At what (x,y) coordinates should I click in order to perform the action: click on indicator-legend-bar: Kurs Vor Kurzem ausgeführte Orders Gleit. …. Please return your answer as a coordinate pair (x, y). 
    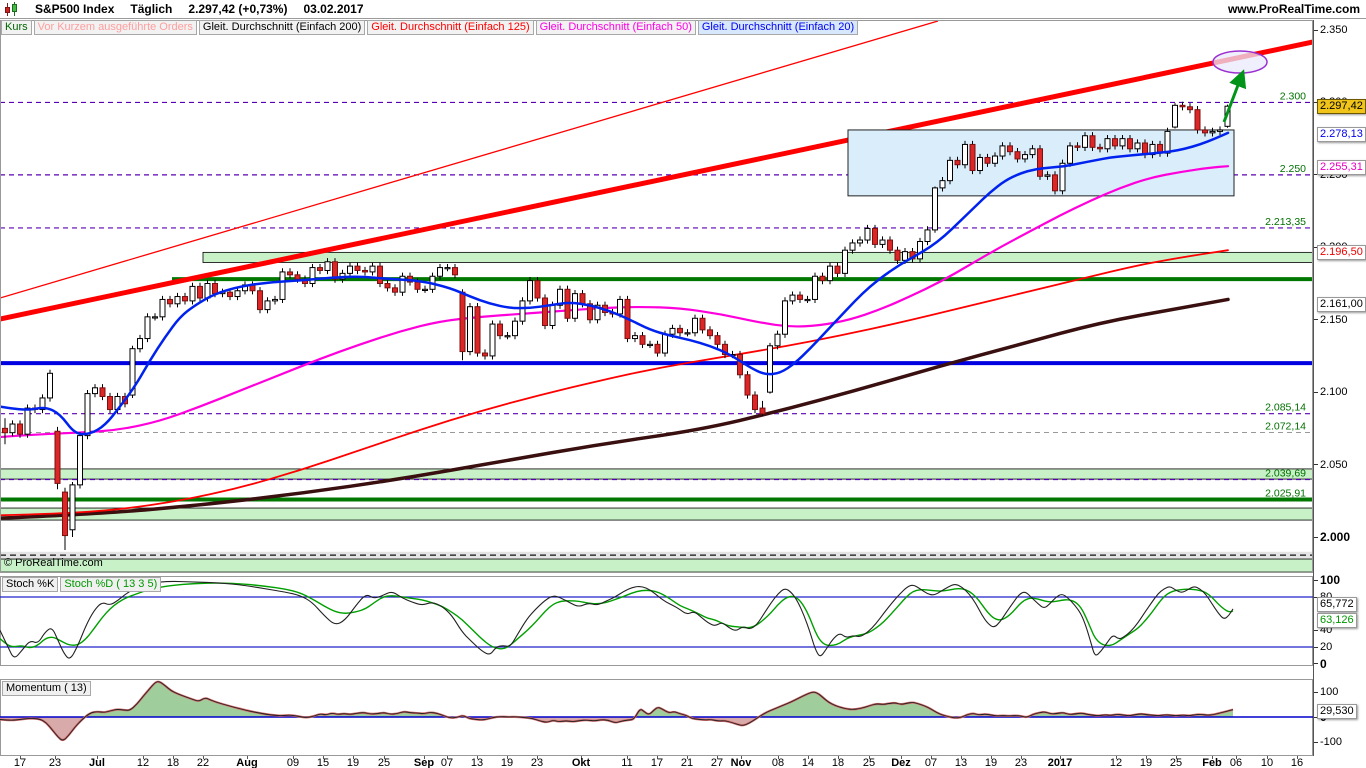
    Looking at the image, I should click on (430, 27).